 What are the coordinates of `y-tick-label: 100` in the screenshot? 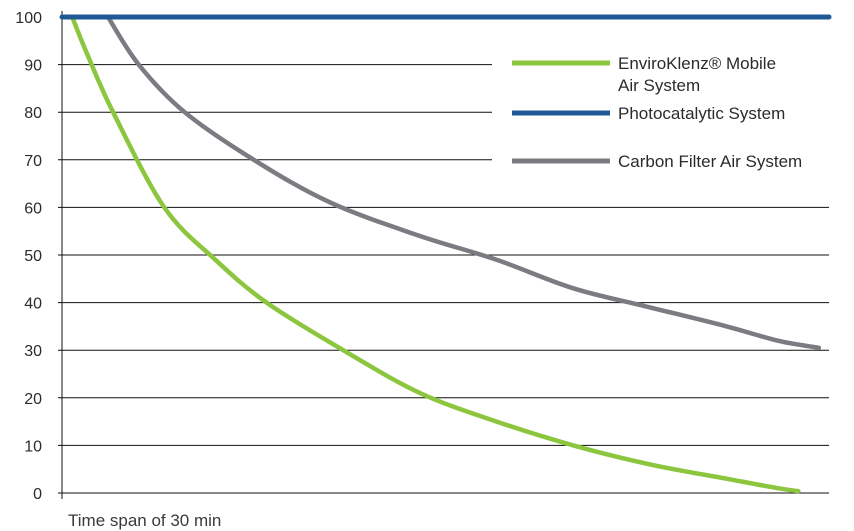 It's located at (28, 18).